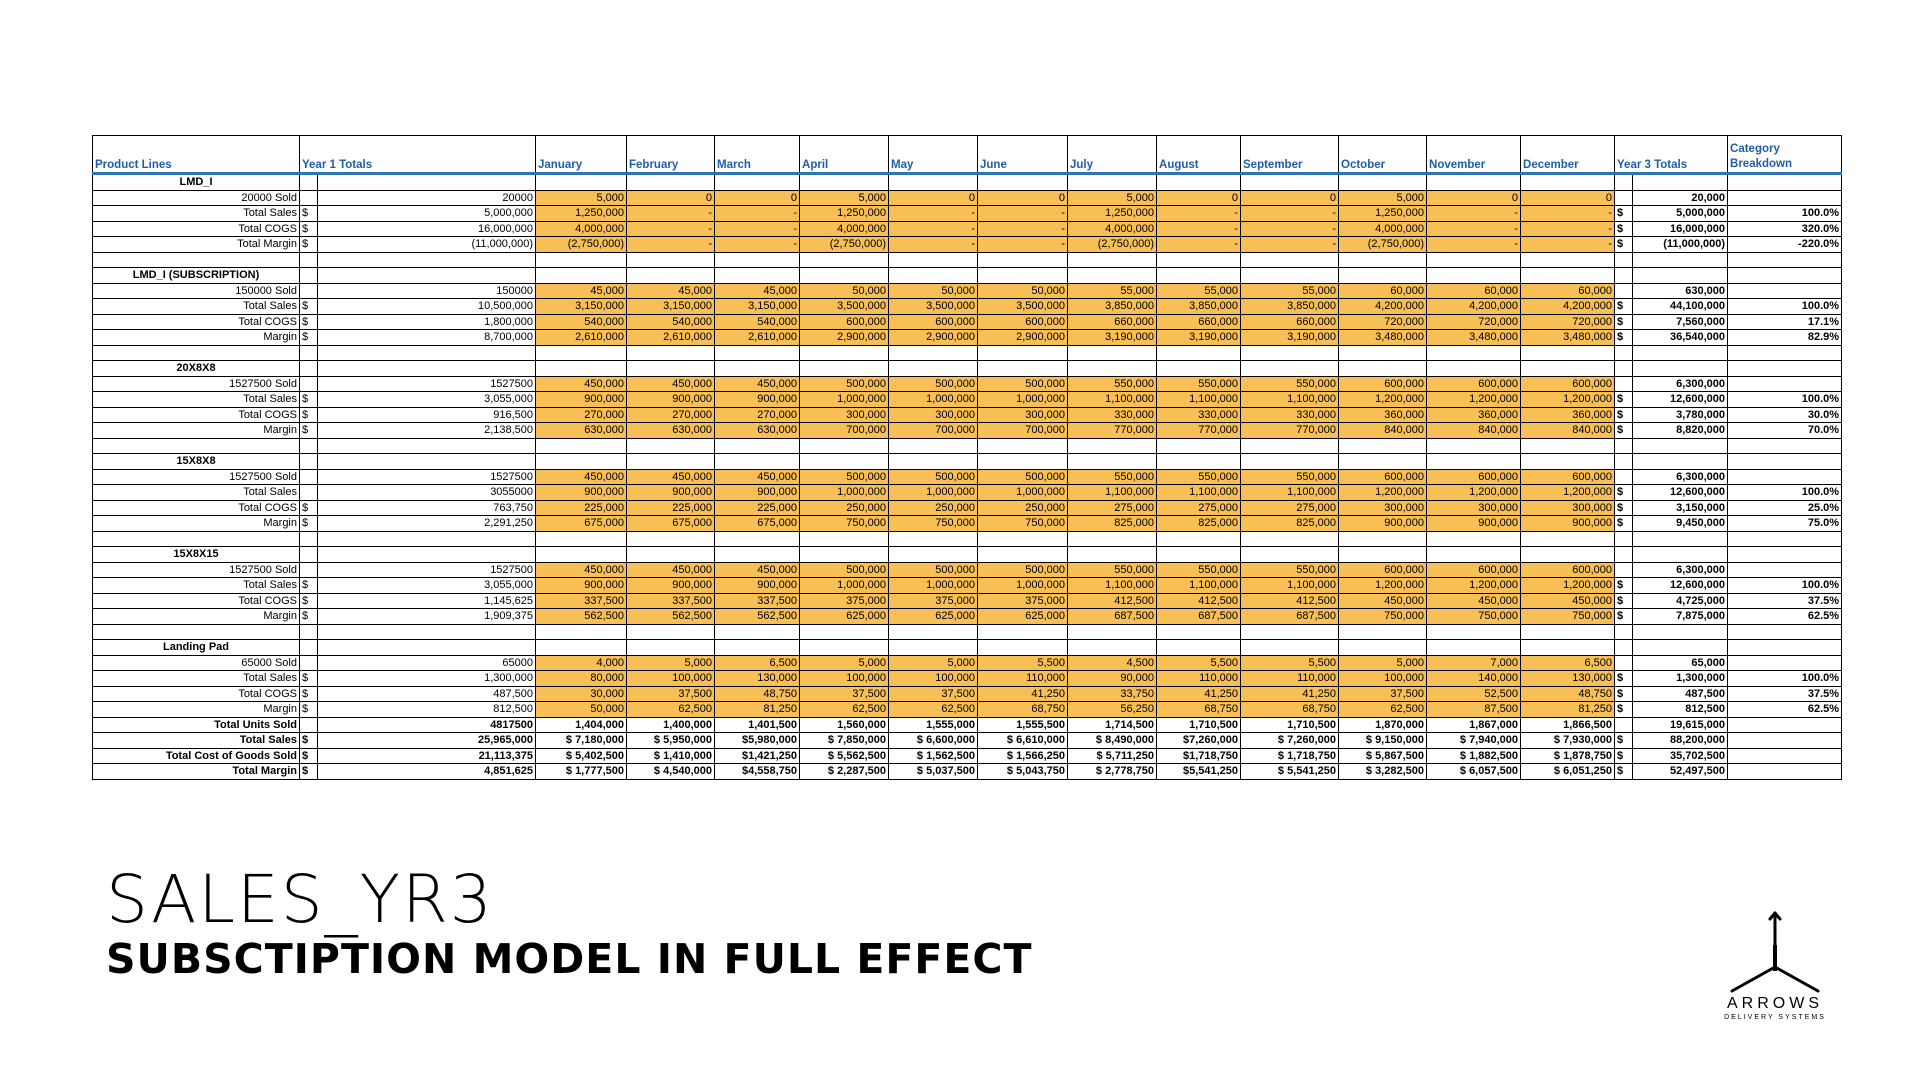 This screenshot has width=1920, height=1080. I want to click on month-total: 1,404,000, so click(581, 724).